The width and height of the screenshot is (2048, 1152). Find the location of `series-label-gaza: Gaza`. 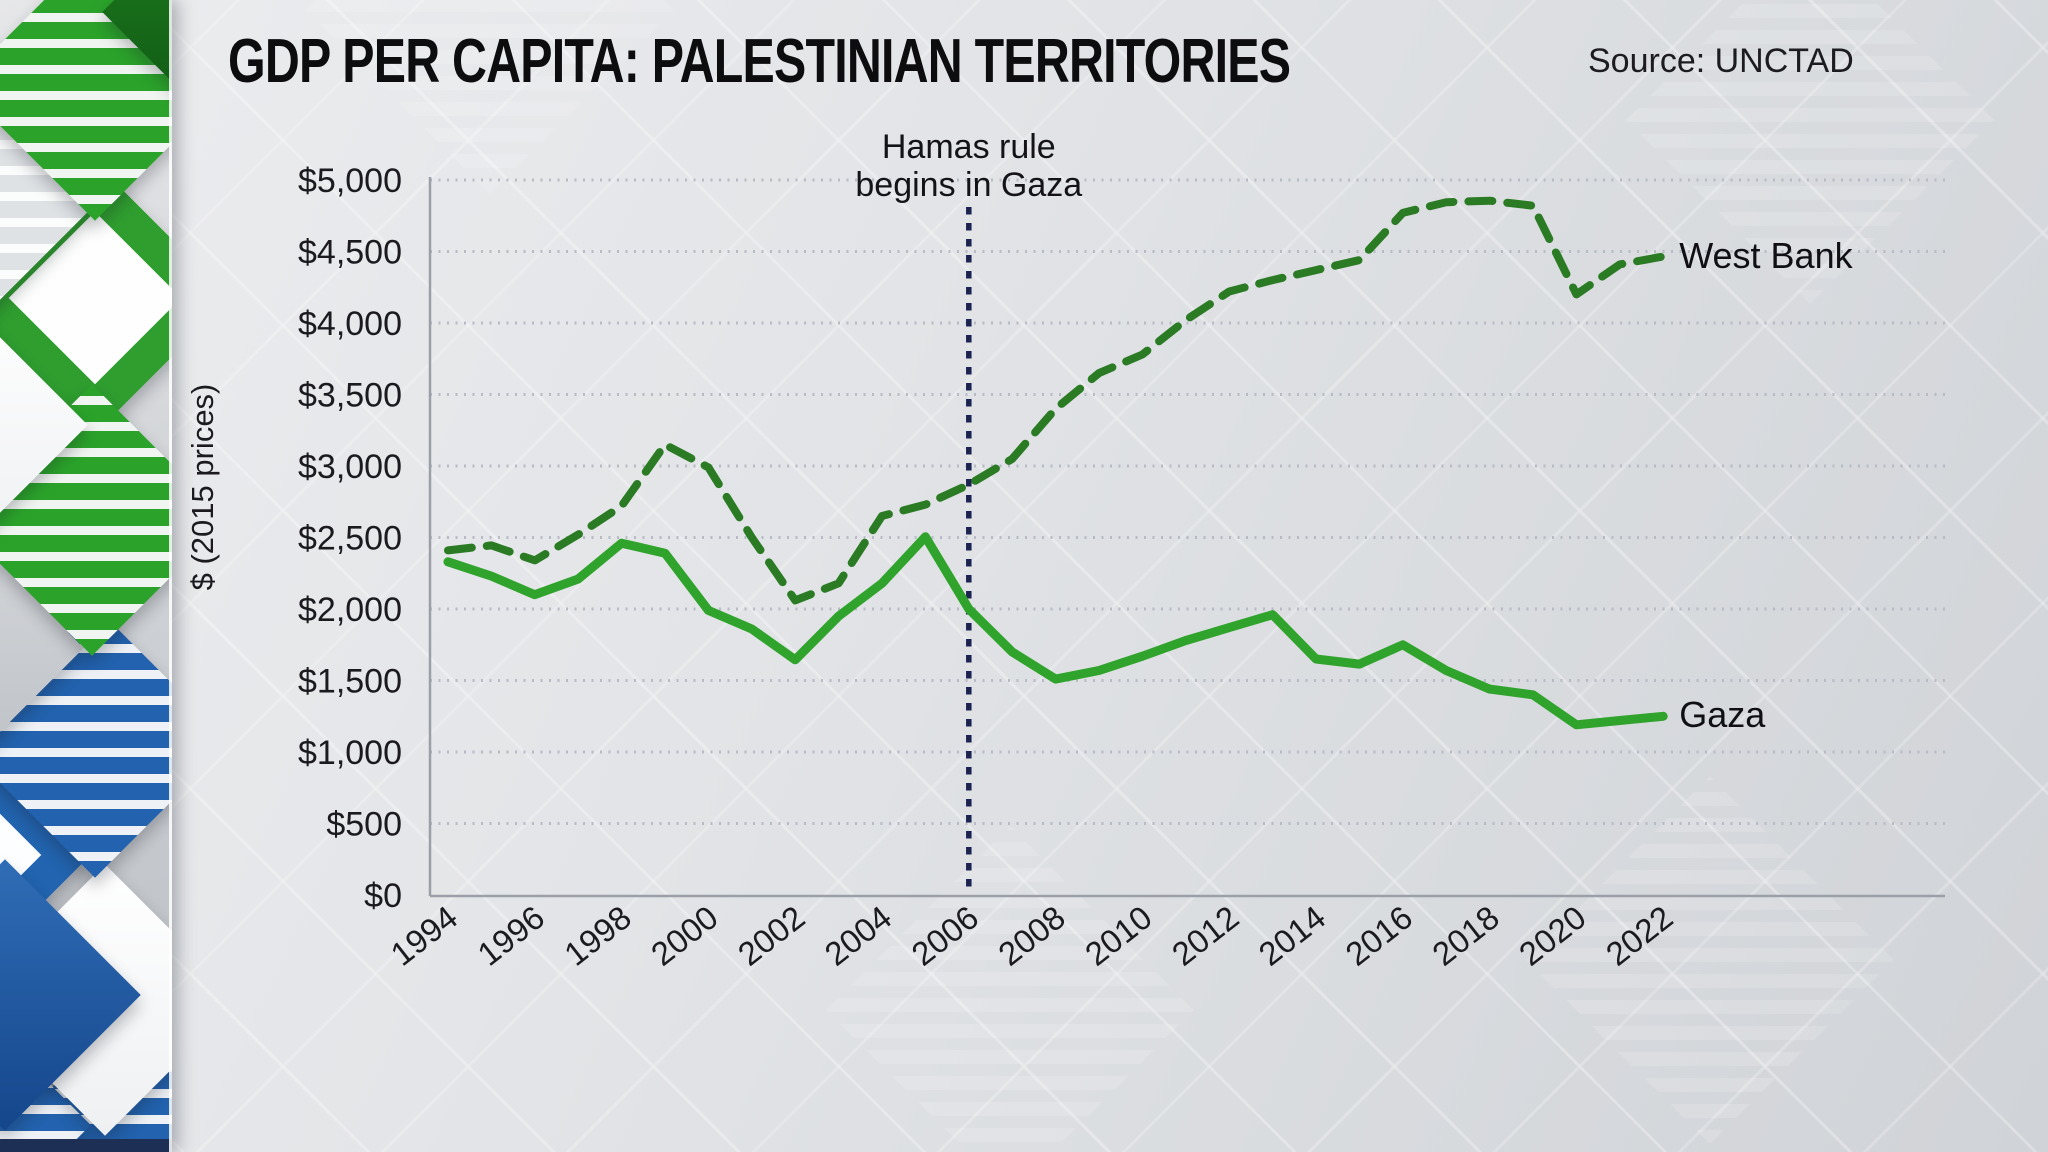

series-label-gaza: Gaza is located at coordinates (1722, 715).